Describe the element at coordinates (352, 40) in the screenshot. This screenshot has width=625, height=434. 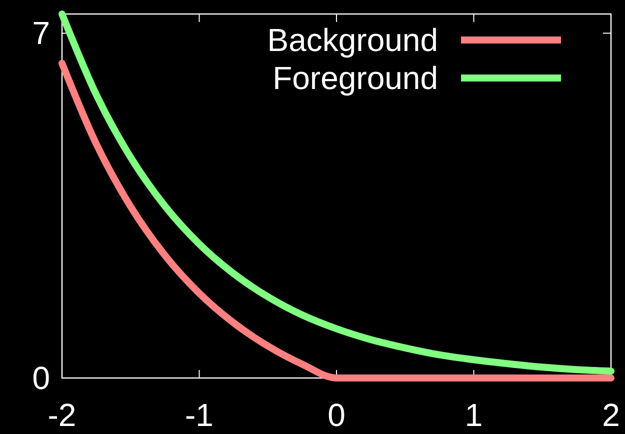
I see `legend-label: Background` at that location.